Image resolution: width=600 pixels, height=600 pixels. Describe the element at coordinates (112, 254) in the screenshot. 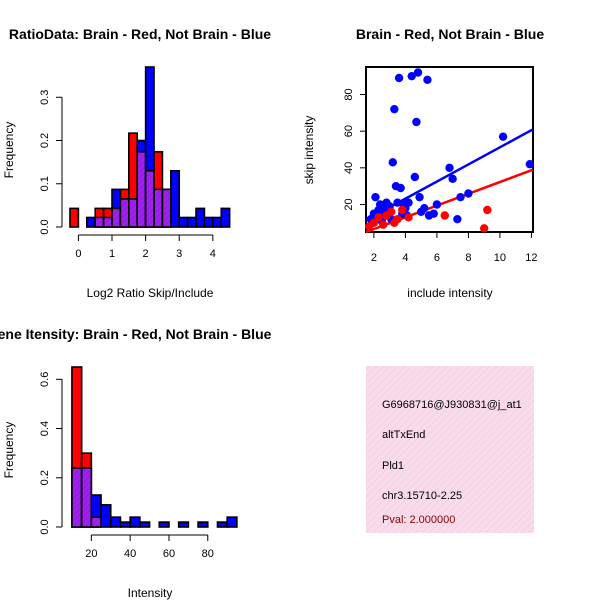

I see `p1-x-tick-label: 1` at that location.